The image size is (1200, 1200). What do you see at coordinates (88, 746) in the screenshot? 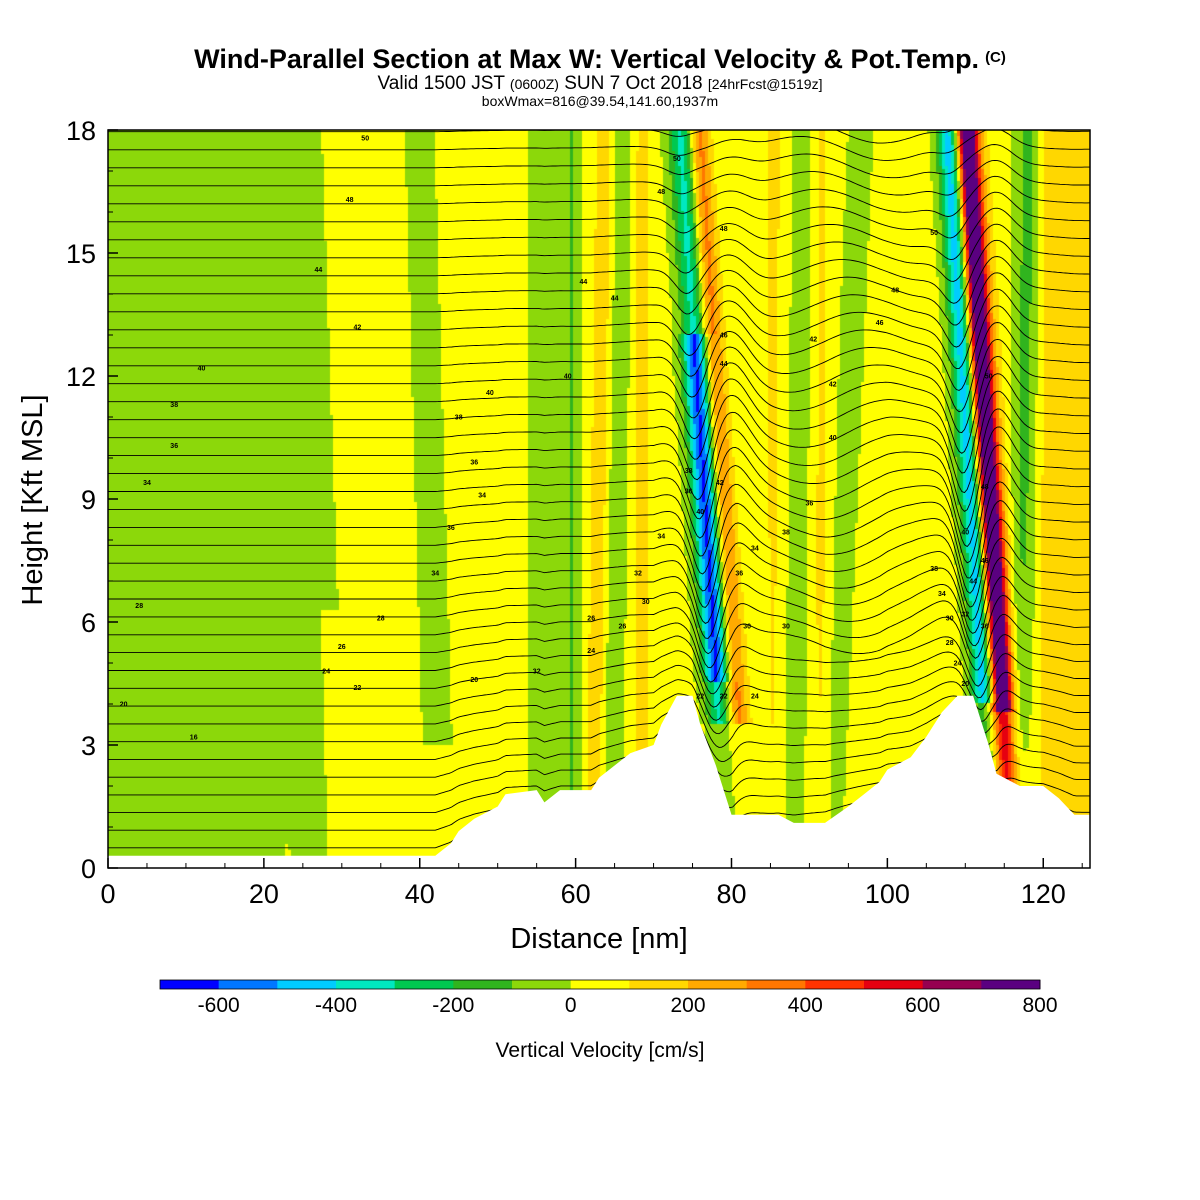
I see `y-tick-label: 3` at bounding box center [88, 746].